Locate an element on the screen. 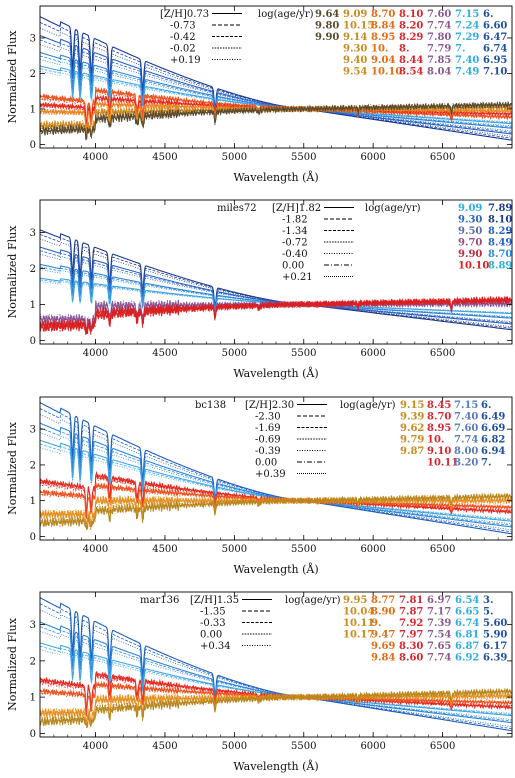 This screenshot has height=778, width=515. age-value: 6.81 is located at coordinates (467, 635).